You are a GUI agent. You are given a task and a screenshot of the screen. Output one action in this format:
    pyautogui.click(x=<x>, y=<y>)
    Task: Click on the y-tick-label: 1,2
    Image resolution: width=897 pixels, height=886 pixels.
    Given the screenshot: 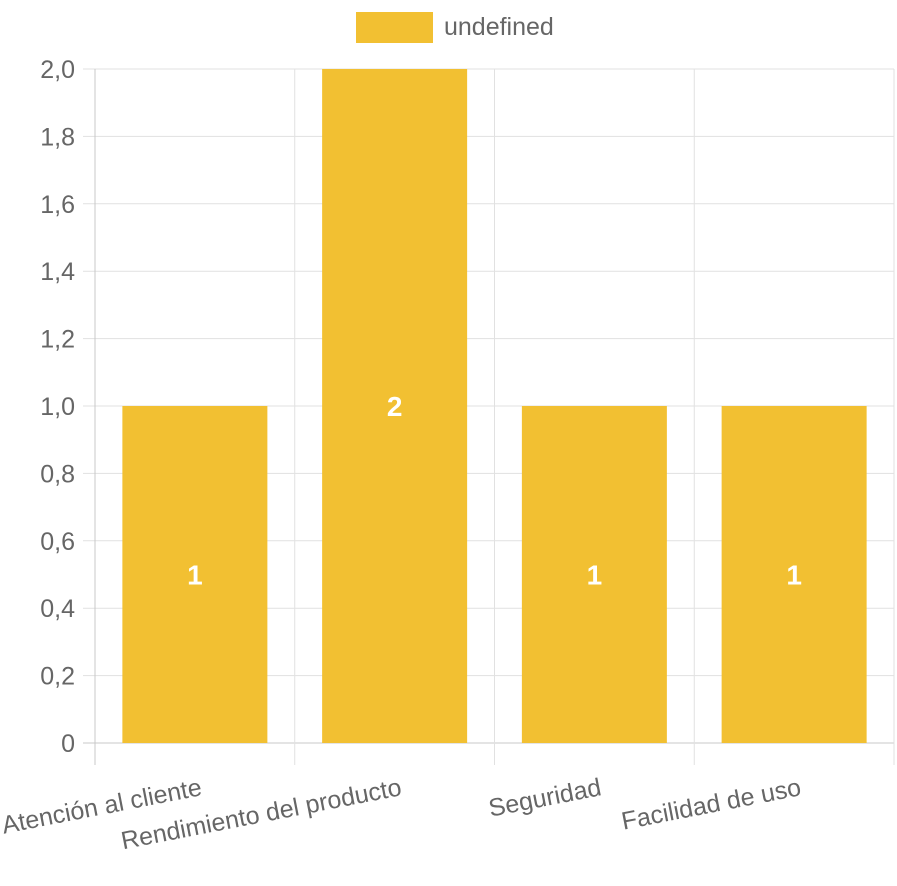 What is the action you would take?
    pyautogui.click(x=57, y=340)
    